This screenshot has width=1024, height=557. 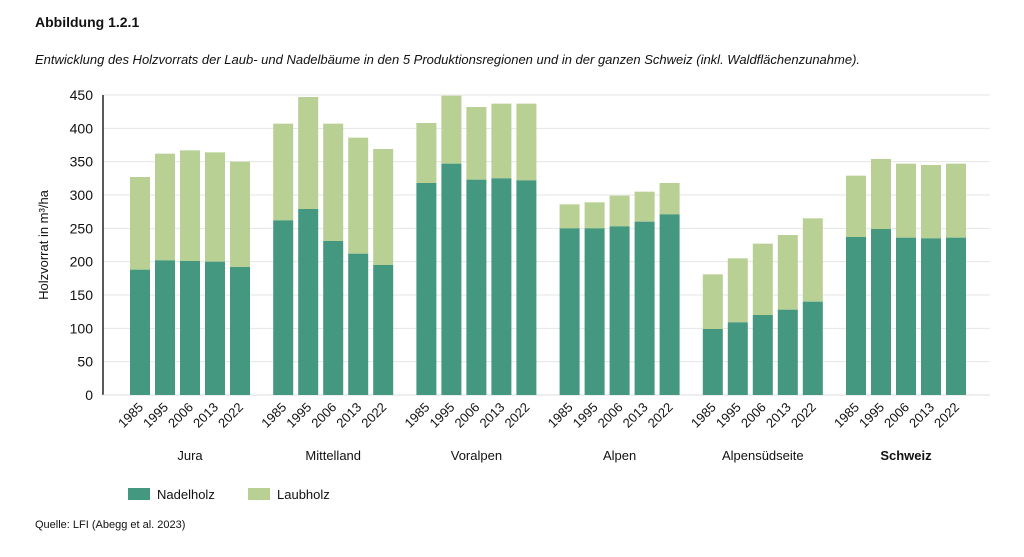 I want to click on figure-number: Abbildung 1.2.1, so click(x=87, y=22).